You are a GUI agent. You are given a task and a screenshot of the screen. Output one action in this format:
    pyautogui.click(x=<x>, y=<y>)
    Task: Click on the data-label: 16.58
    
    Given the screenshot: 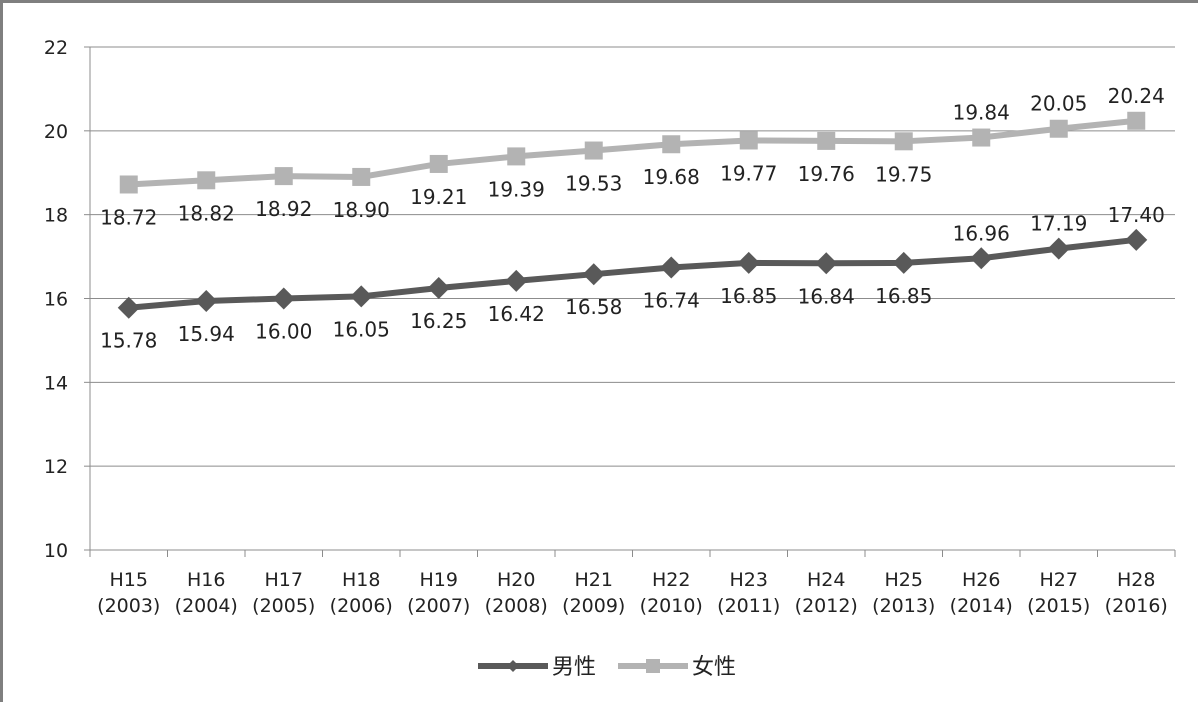 What is the action you would take?
    pyautogui.click(x=593, y=307)
    